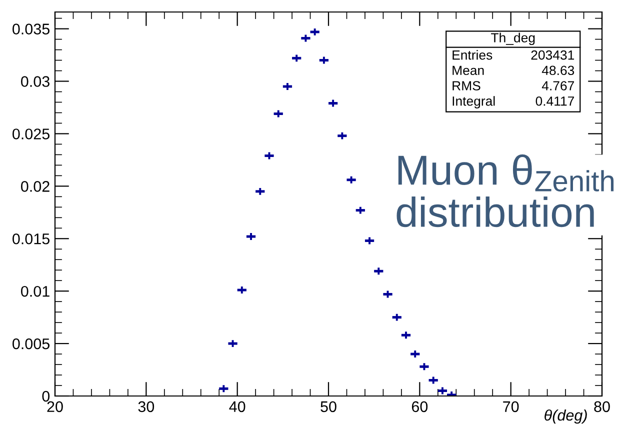  I want to click on annotation: Mean, so click(468, 71).